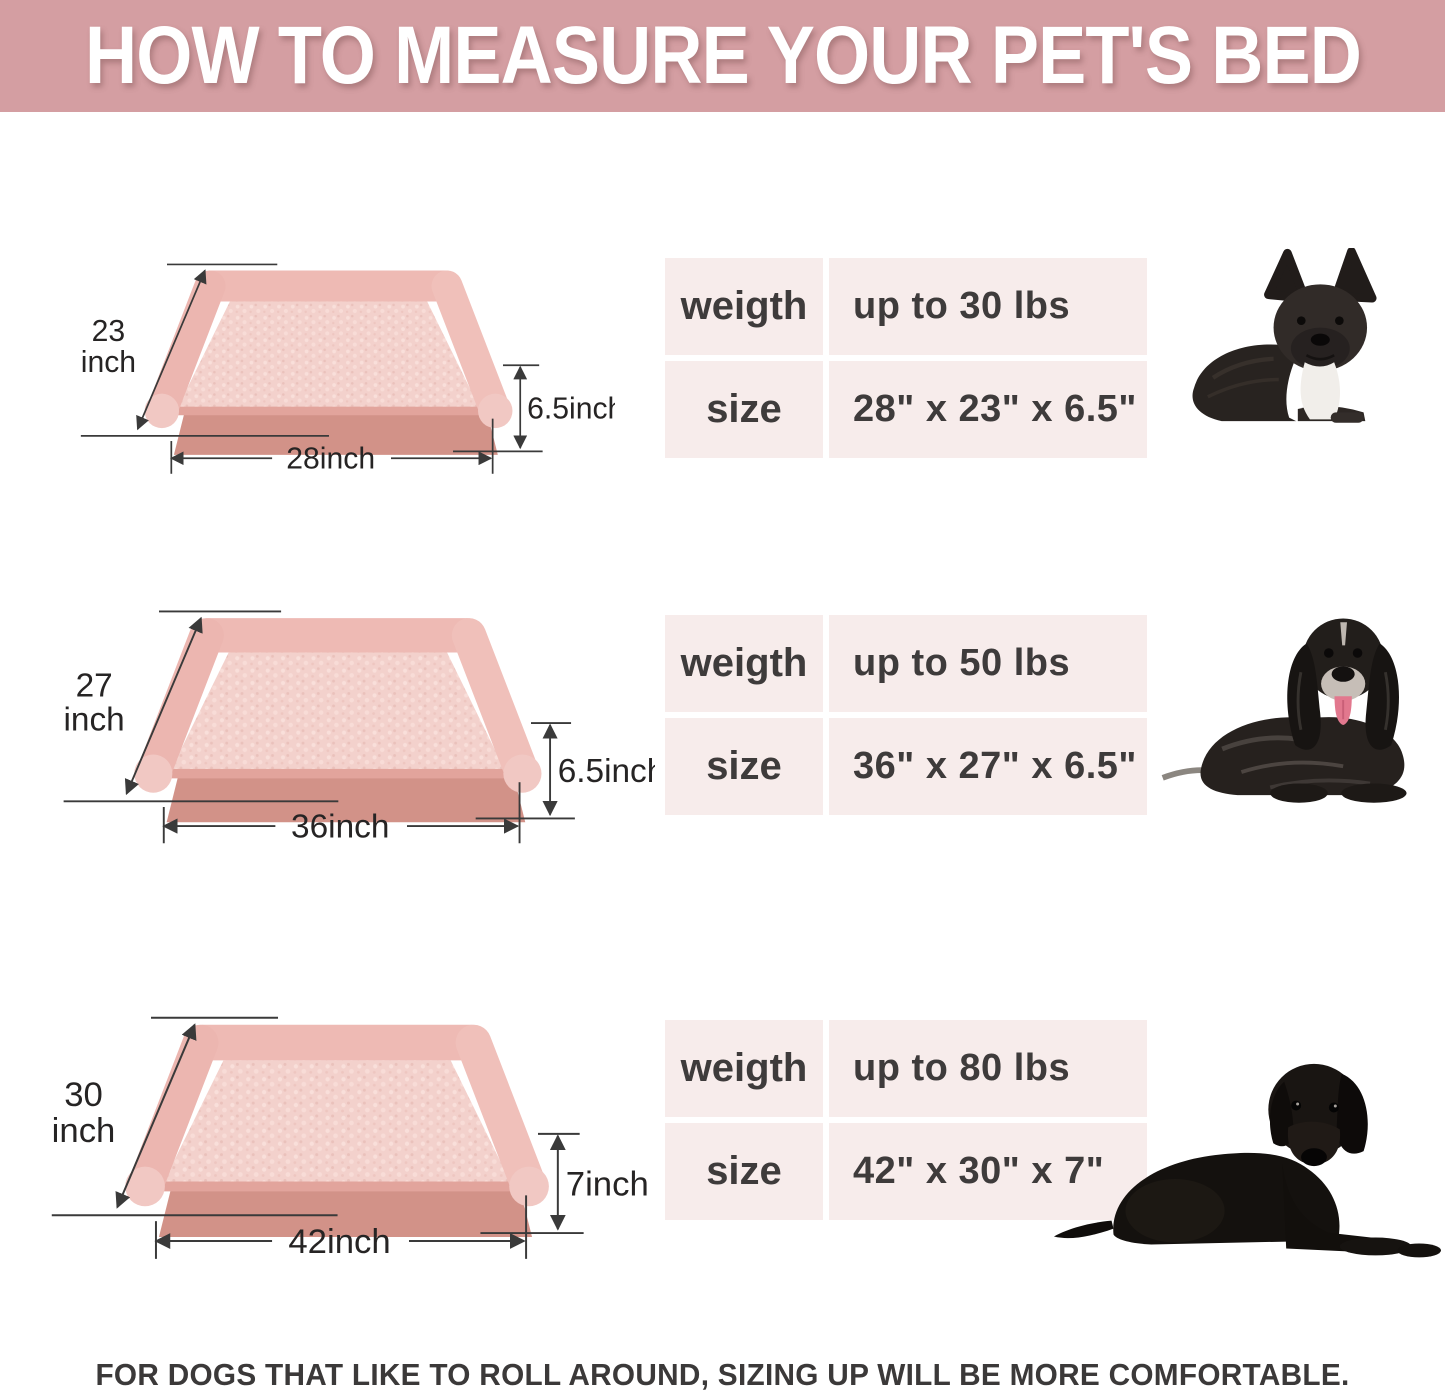  I want to click on width-label: 36inch, so click(340, 827).